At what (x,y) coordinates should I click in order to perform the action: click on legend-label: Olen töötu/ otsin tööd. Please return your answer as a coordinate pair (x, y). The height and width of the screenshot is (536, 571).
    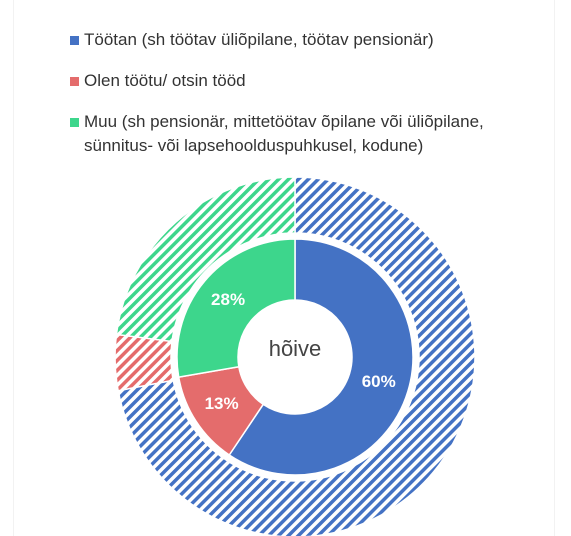
    Looking at the image, I should click on (165, 80).